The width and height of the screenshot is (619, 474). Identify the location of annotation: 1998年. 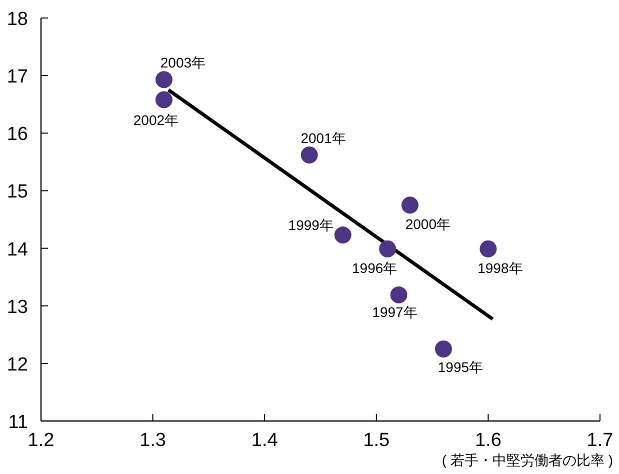
(500, 268).